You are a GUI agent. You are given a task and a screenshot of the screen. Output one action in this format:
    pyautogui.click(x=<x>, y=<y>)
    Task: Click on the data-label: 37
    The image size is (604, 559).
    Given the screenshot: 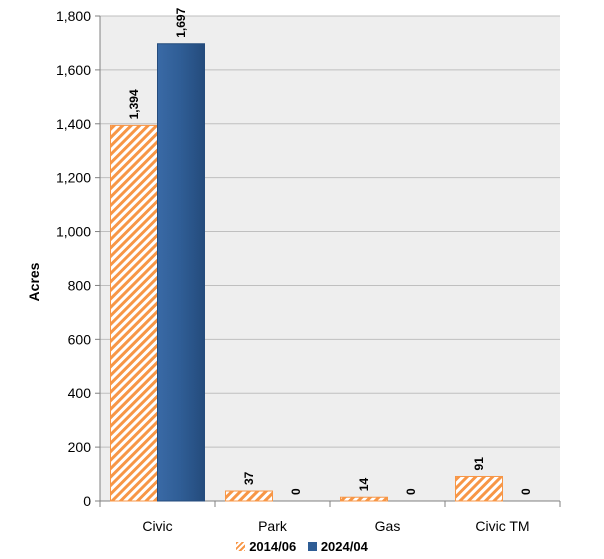 What is the action you would take?
    pyautogui.click(x=249, y=478)
    